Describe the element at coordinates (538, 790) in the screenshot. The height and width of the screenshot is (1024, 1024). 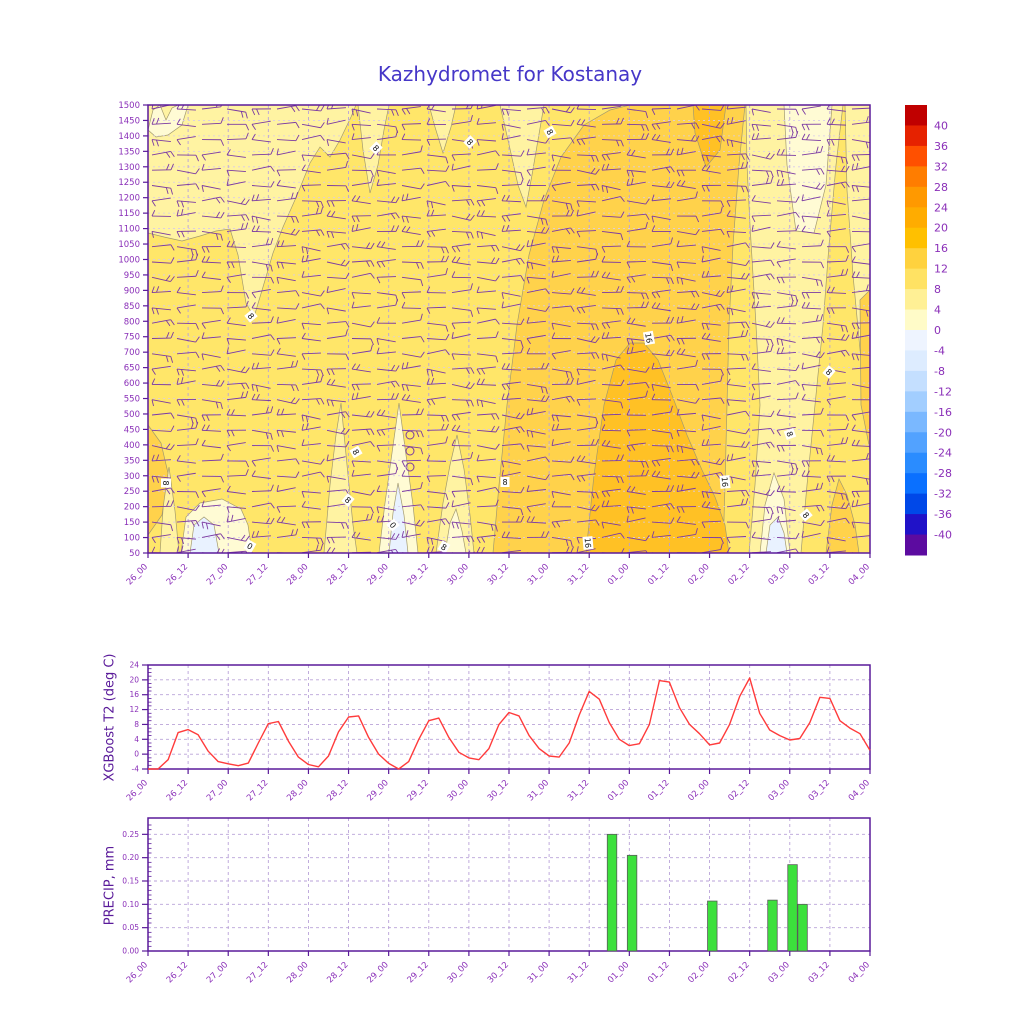
I see `t2-x-tick-label: 31_00` at that location.